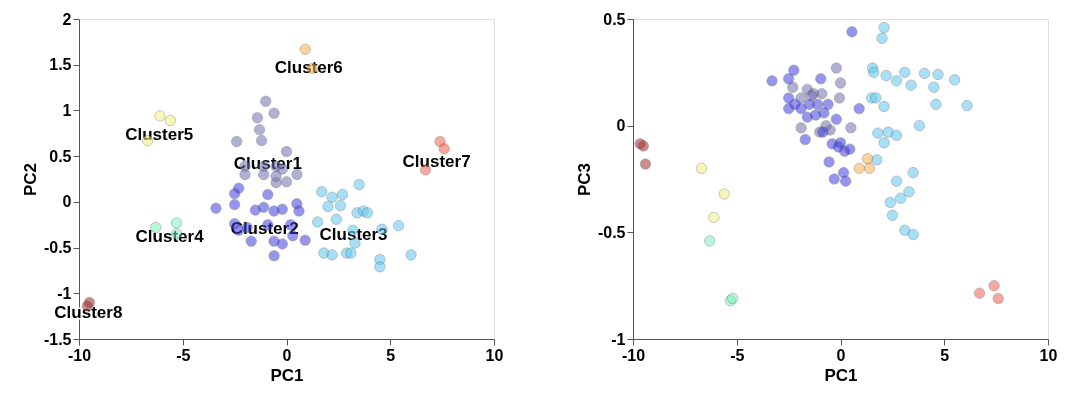 The width and height of the screenshot is (1074, 402). What do you see at coordinates (170, 237) in the screenshot?
I see `series-label: Cluster4` at bounding box center [170, 237].